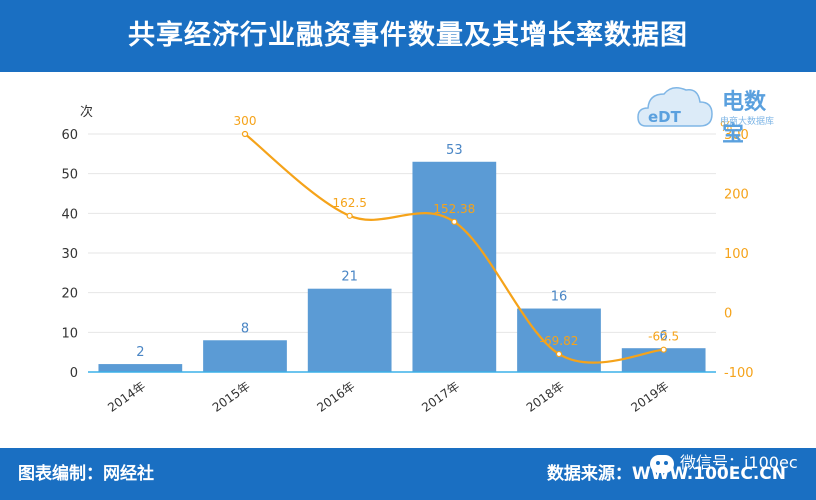  Describe the element at coordinates (69, 175) in the screenshot. I see `y-tick-label: 50` at that location.